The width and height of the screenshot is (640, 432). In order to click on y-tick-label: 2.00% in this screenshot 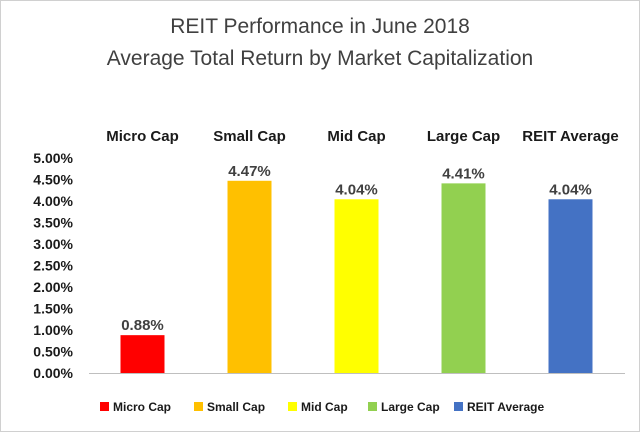, I will do `click(53, 287)`.